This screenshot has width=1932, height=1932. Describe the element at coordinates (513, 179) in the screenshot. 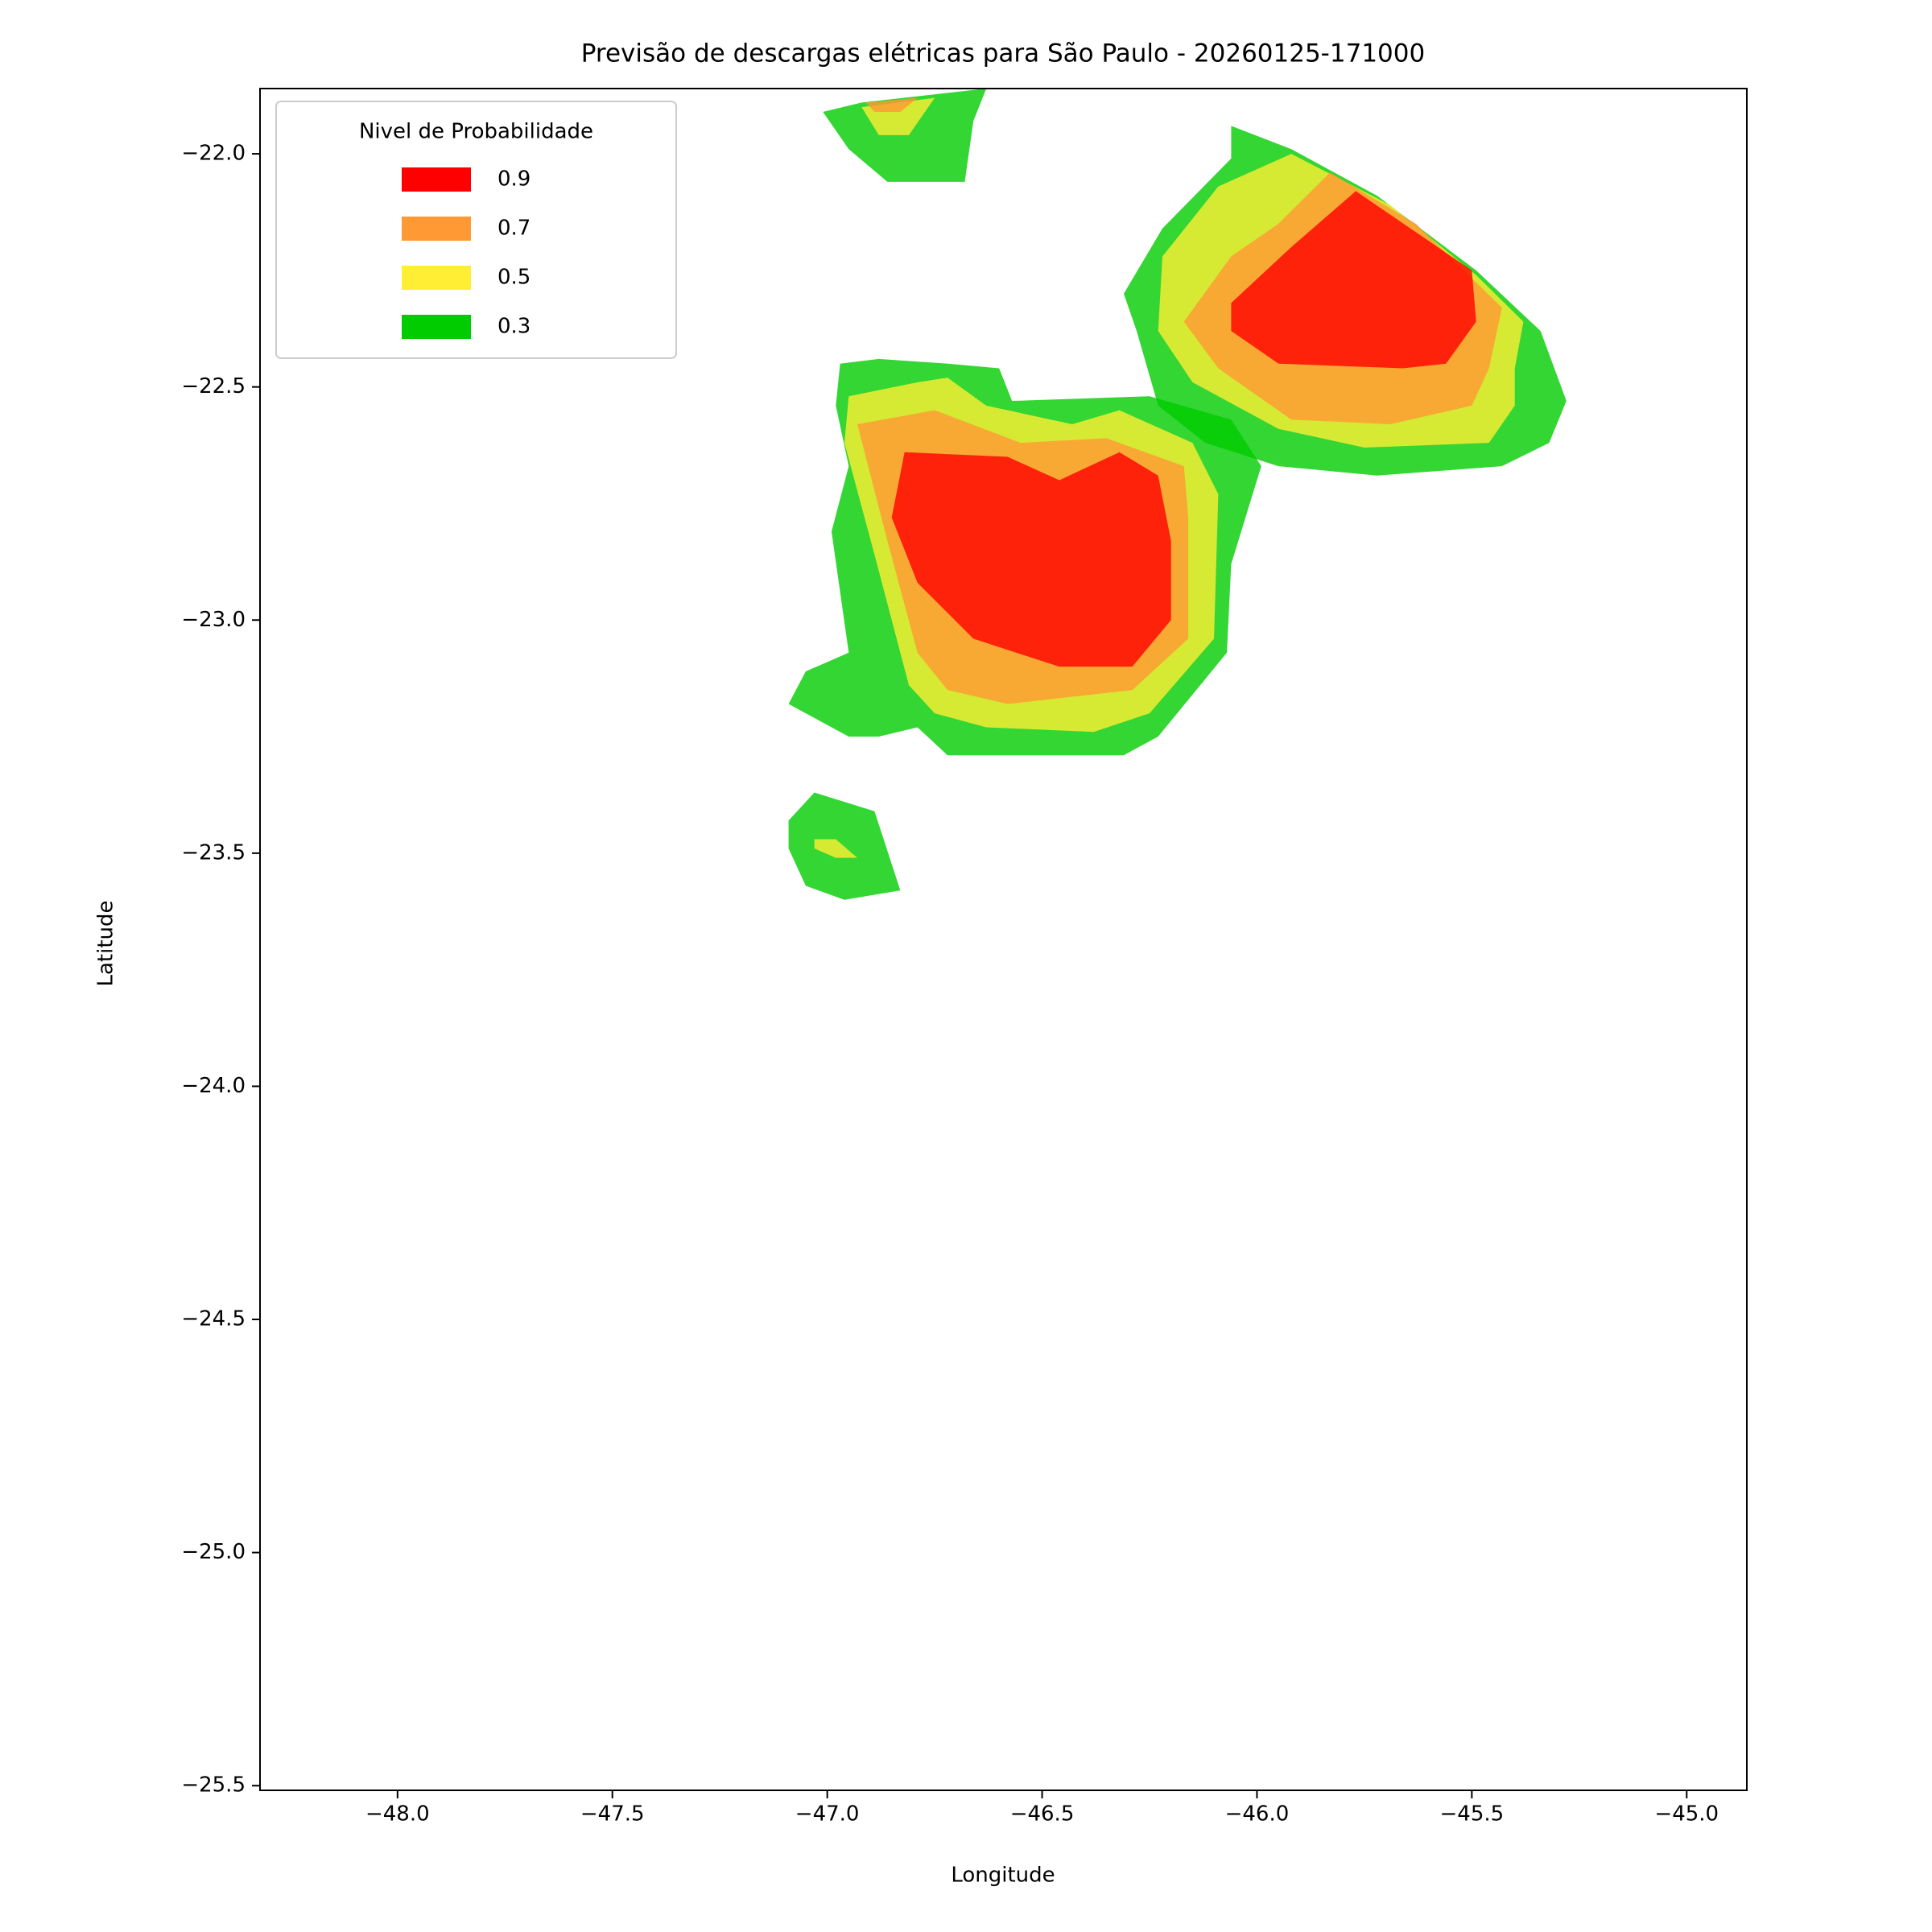

I see `legend-label: 0.9` at that location.